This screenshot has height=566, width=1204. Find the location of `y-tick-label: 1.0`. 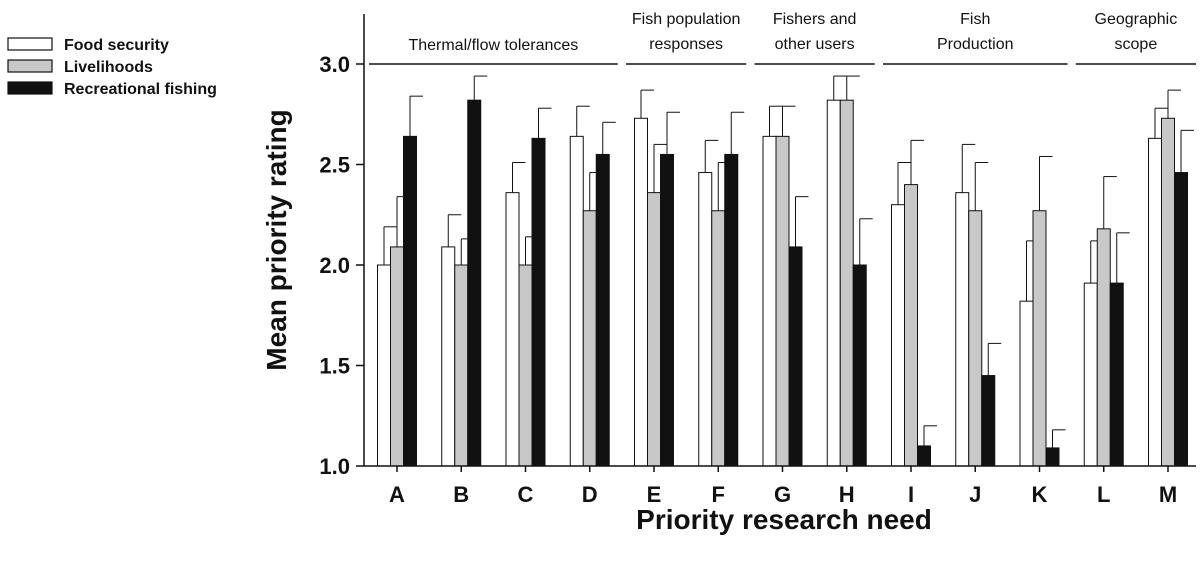

y-tick-label: 1.0 is located at coordinates (334, 466).